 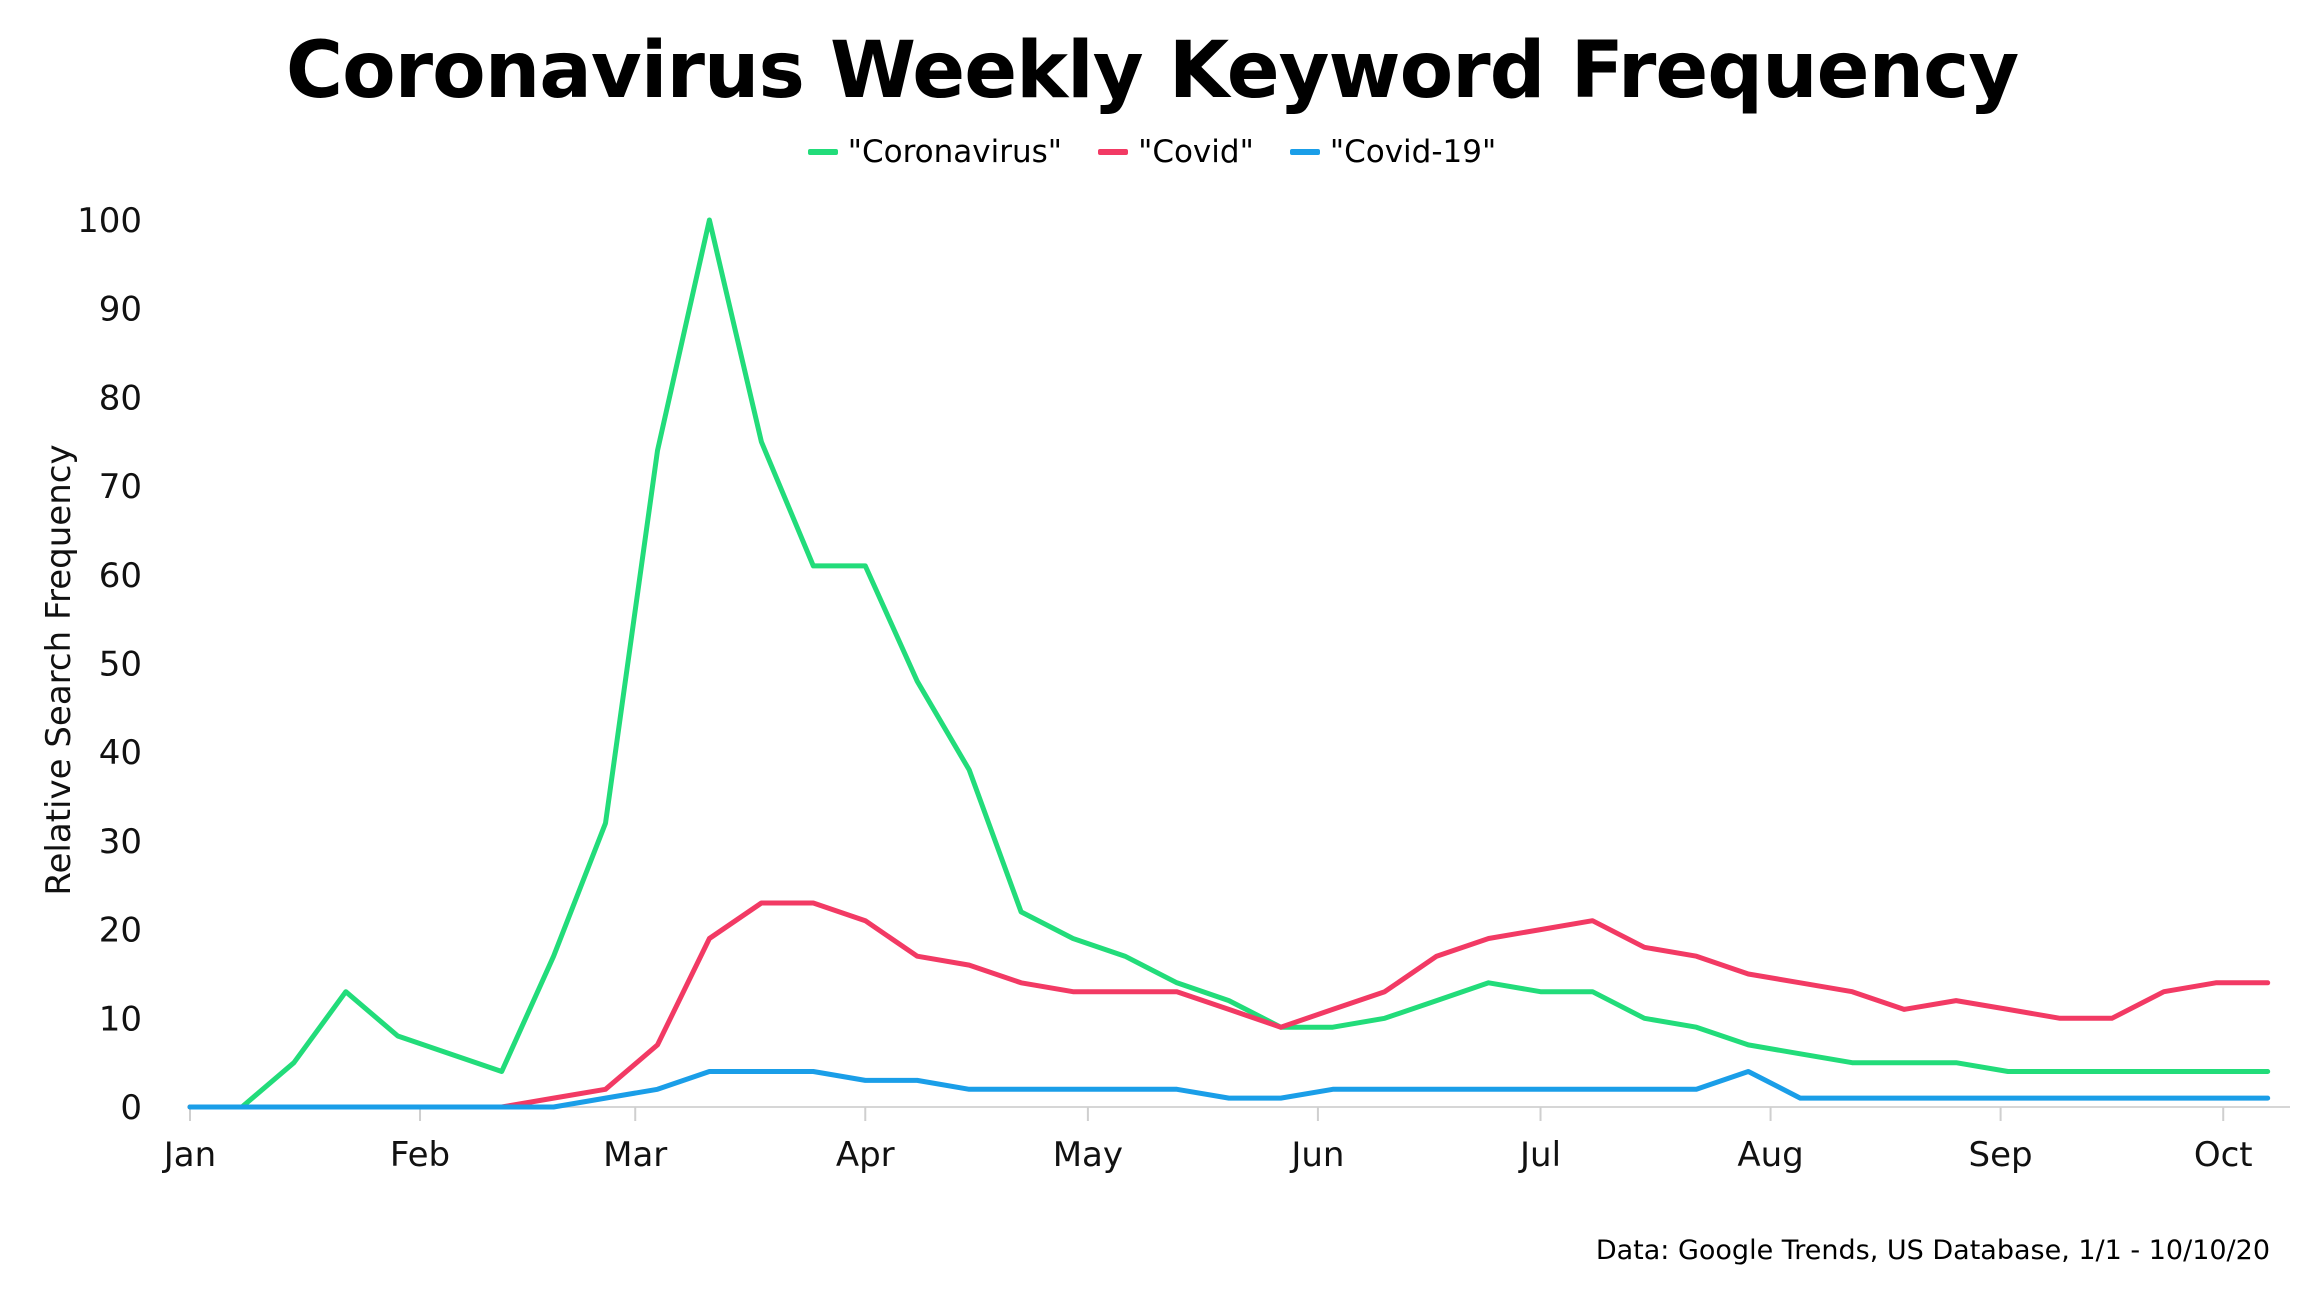 What do you see at coordinates (955, 152) in the screenshot?
I see `legend-label-coronavirus: "Coronavirus"` at bounding box center [955, 152].